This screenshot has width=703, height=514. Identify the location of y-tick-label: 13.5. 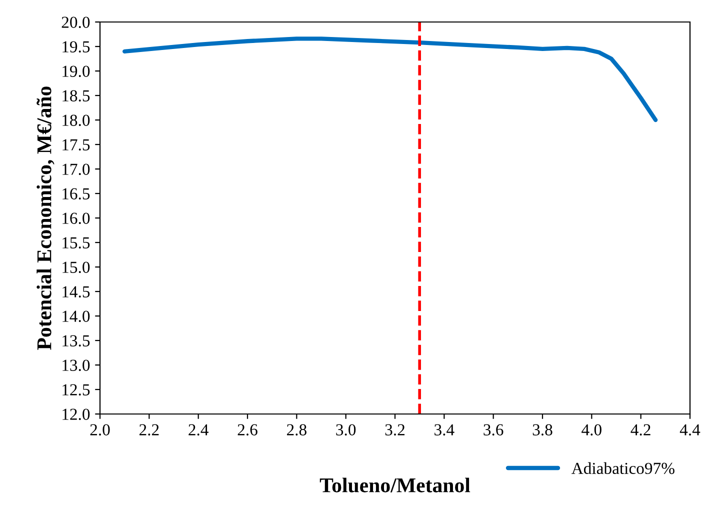
(76, 341).